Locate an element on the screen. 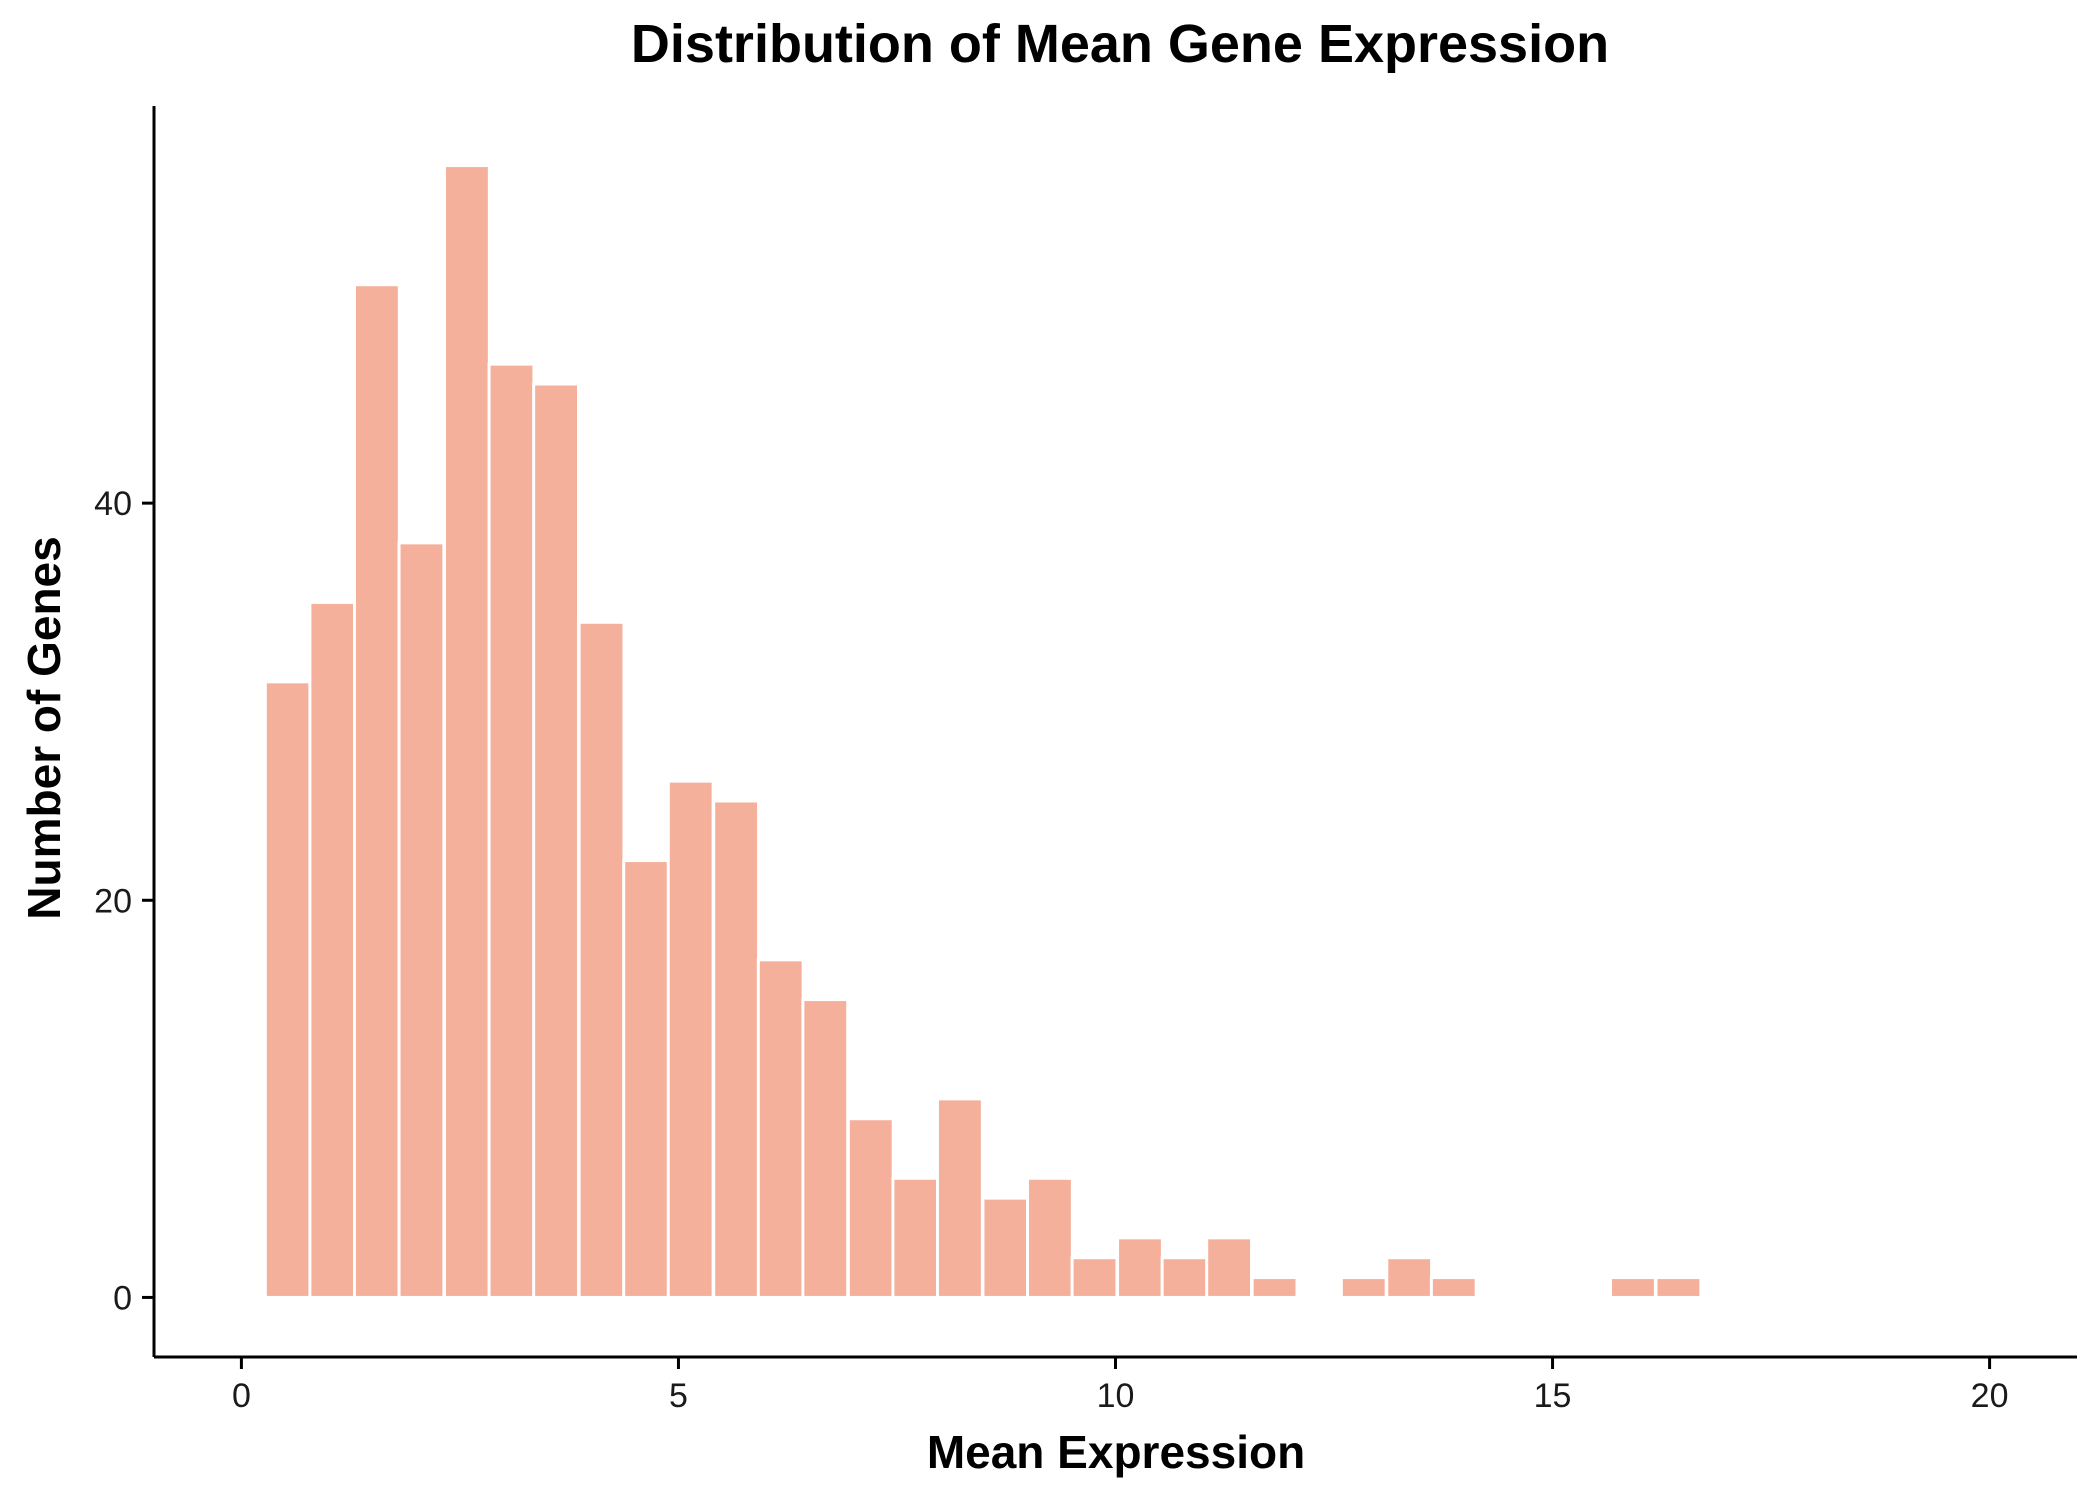 This screenshot has width=2100, height=1500. x-tick-label: 20 is located at coordinates (1990, 1396).